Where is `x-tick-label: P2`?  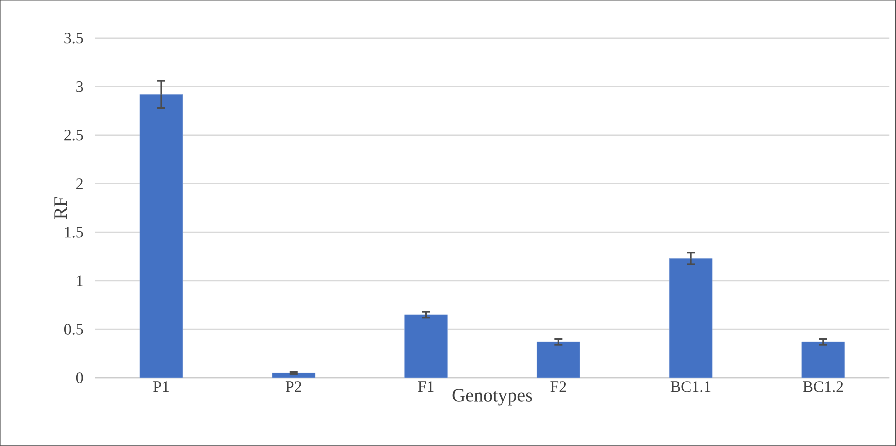 x-tick-label: P2 is located at coordinates (294, 386).